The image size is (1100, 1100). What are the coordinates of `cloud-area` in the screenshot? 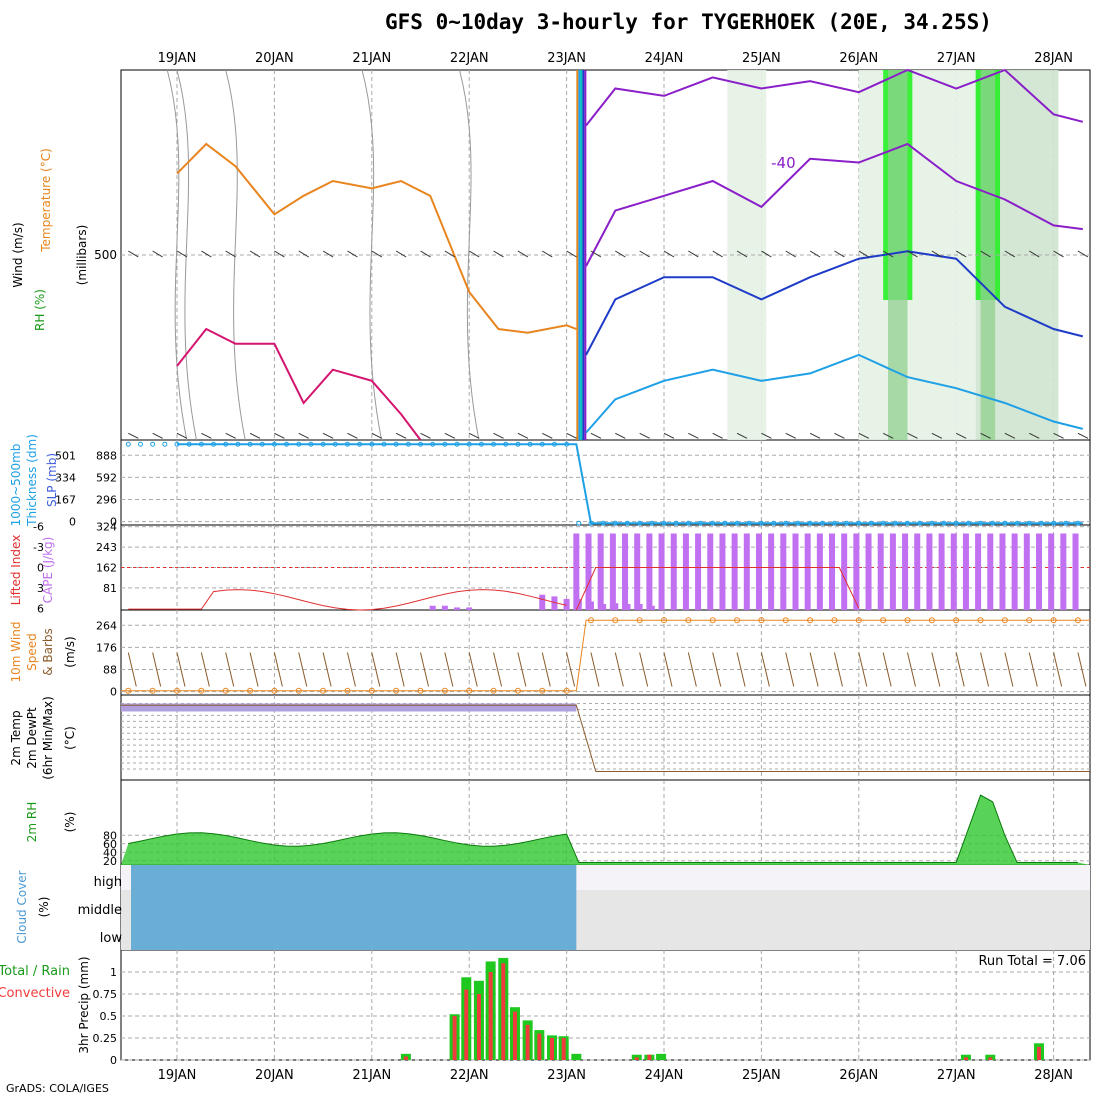 It's located at (354, 907).